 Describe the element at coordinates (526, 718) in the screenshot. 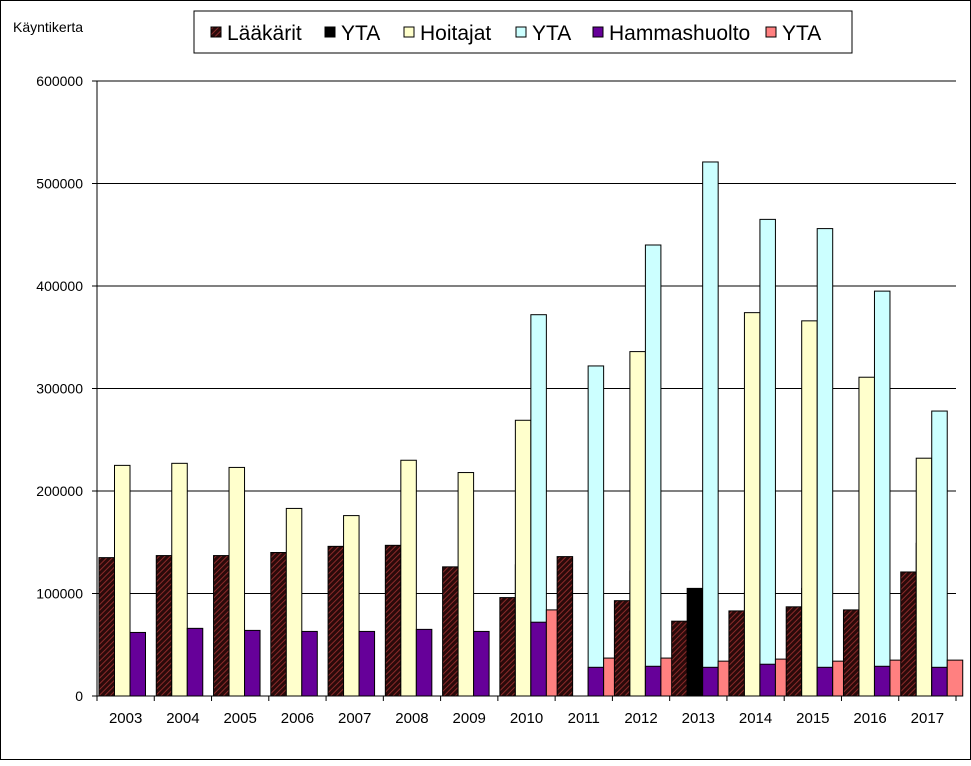

I see `x-tick-label: 2010` at that location.